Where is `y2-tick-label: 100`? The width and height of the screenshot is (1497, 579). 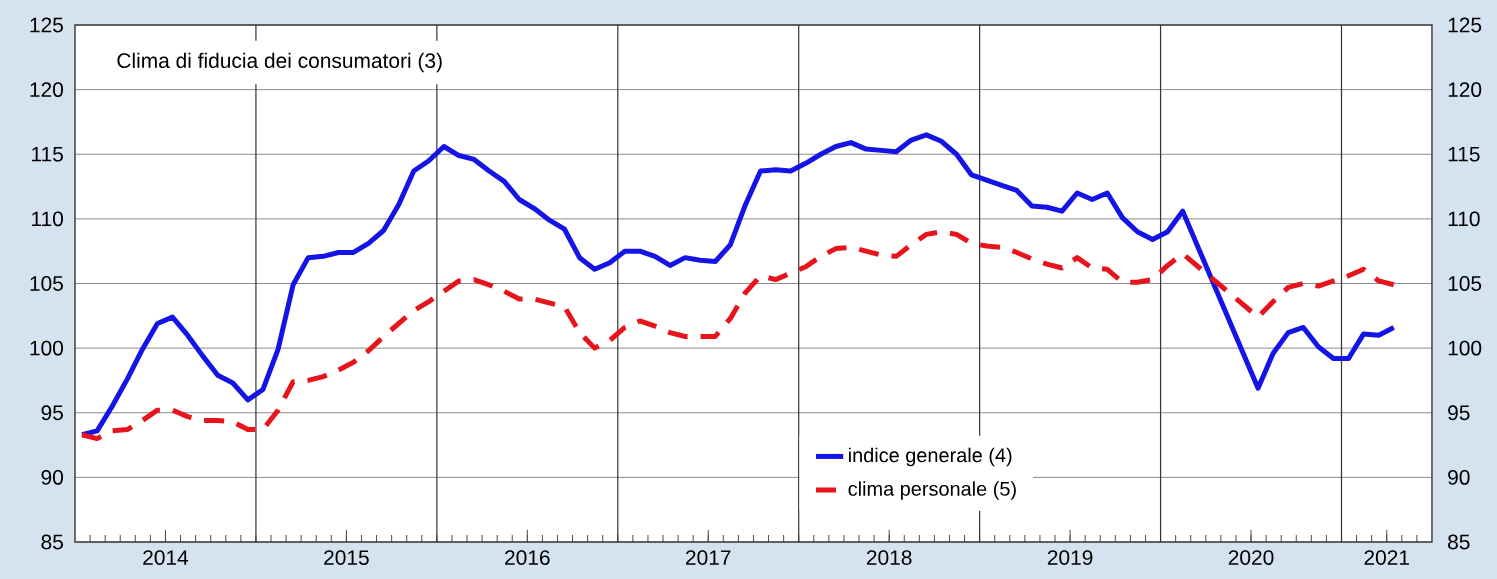
y2-tick-label: 100 is located at coordinates (1465, 348).